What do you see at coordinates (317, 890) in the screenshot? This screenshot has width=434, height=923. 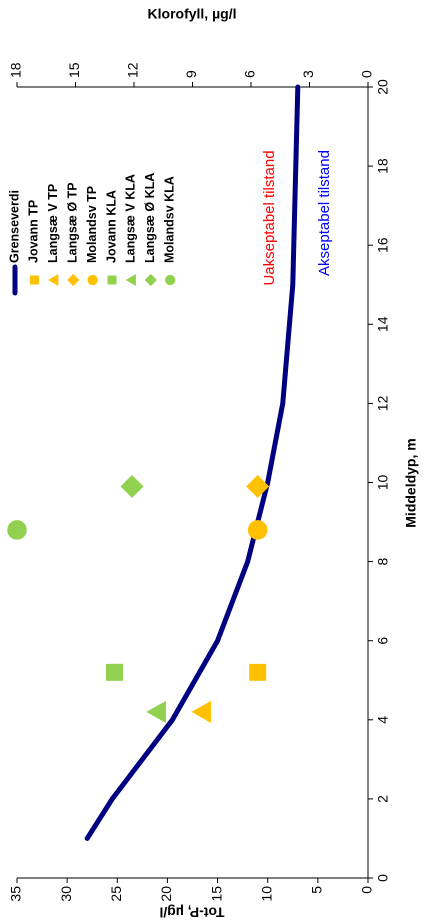 I see `y-tick-label: 5` at bounding box center [317, 890].